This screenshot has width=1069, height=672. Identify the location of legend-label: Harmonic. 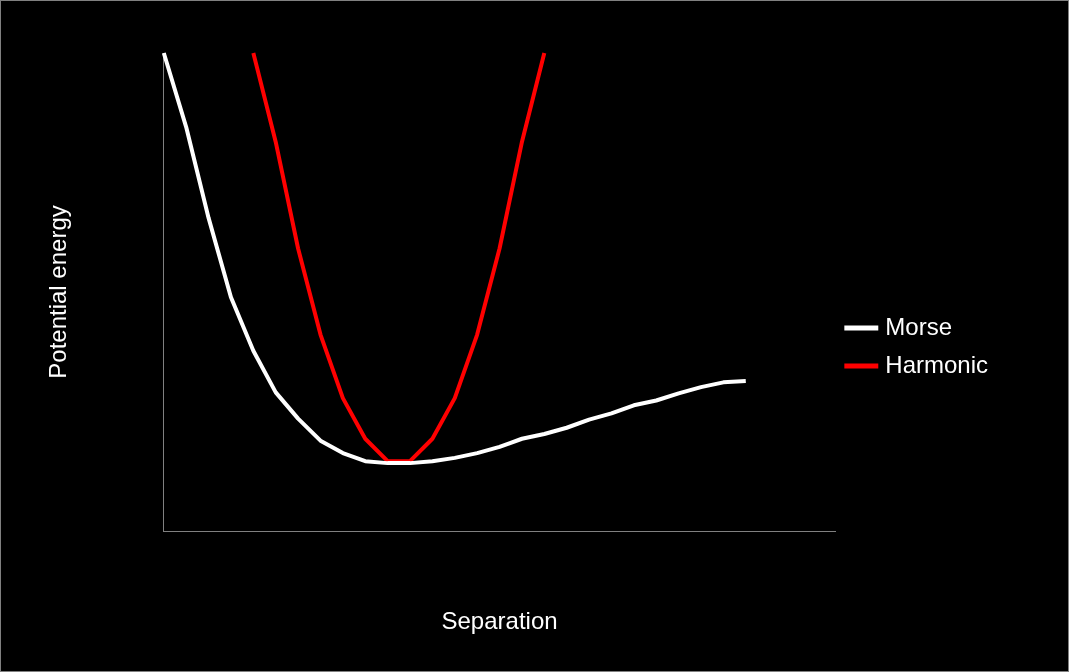
(937, 364).